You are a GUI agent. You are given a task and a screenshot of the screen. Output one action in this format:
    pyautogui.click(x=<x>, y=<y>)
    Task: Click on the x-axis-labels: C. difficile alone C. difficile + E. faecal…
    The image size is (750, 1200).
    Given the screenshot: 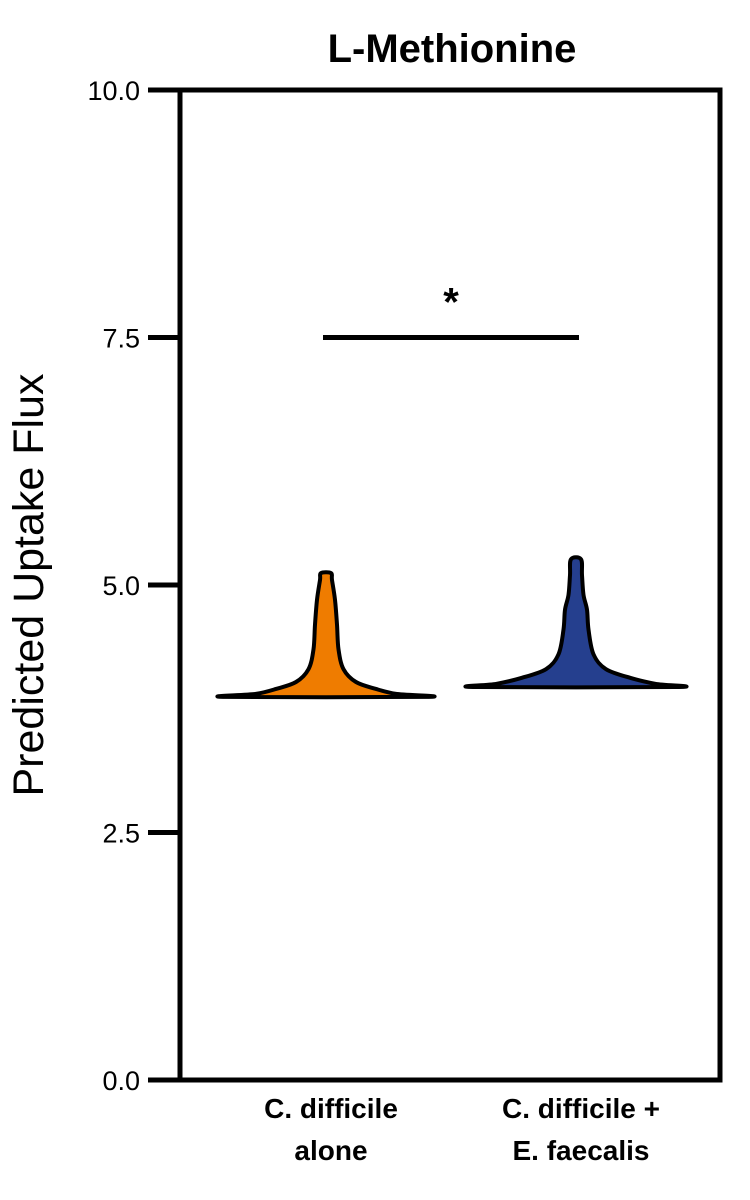 What is the action you would take?
    pyautogui.click(x=462, y=1129)
    